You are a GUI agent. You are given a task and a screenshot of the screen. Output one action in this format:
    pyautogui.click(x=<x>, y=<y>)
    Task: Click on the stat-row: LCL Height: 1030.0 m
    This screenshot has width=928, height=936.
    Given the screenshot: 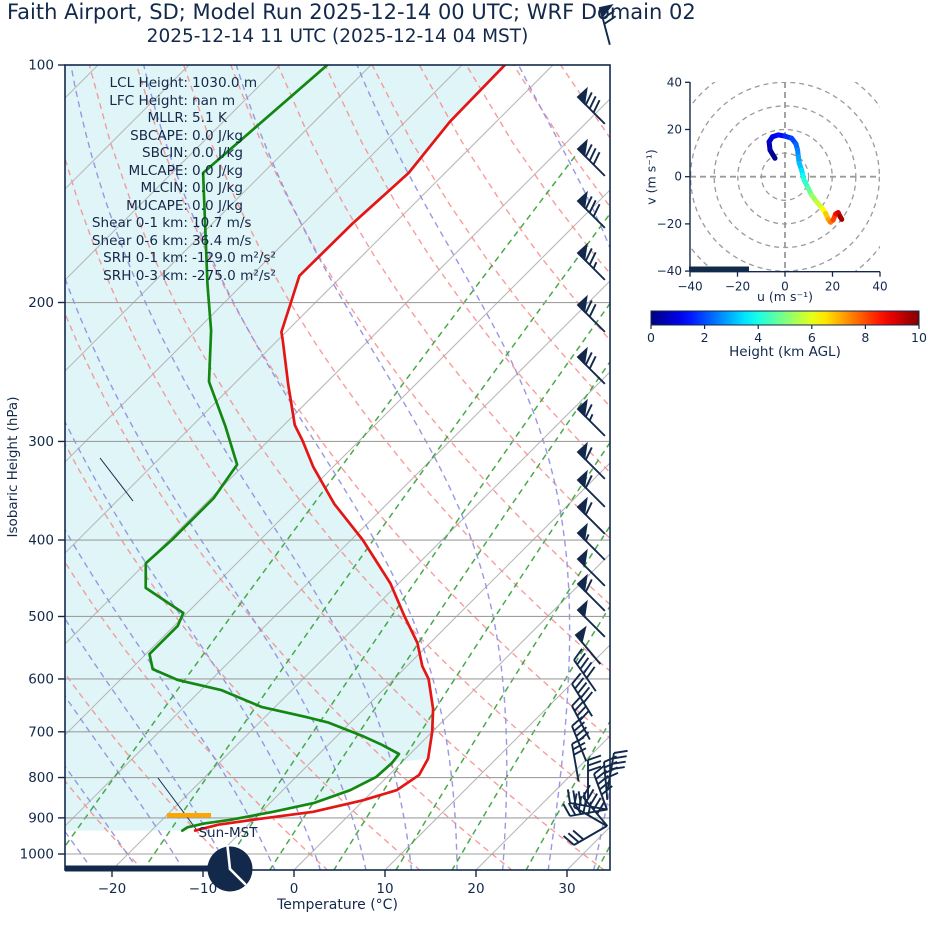 What is the action you would take?
    pyautogui.click(x=168, y=84)
    